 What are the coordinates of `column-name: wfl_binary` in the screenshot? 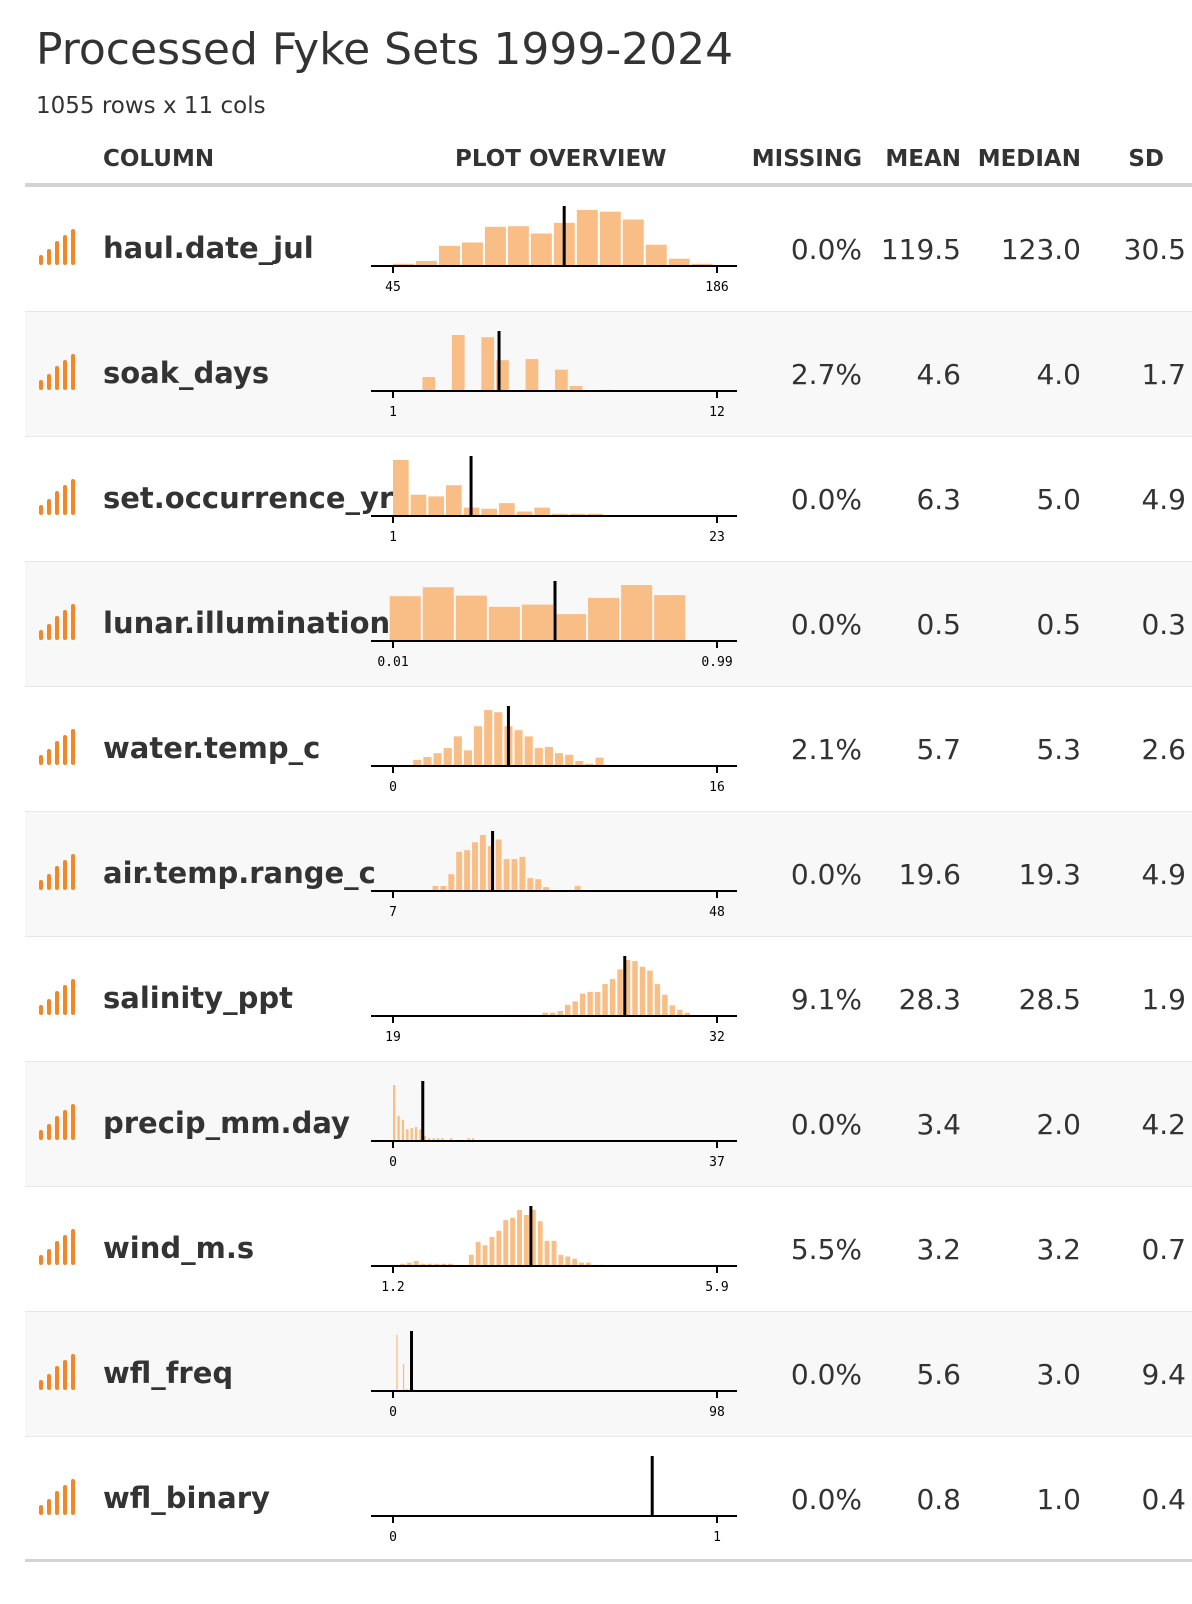 It's located at (186, 1498).